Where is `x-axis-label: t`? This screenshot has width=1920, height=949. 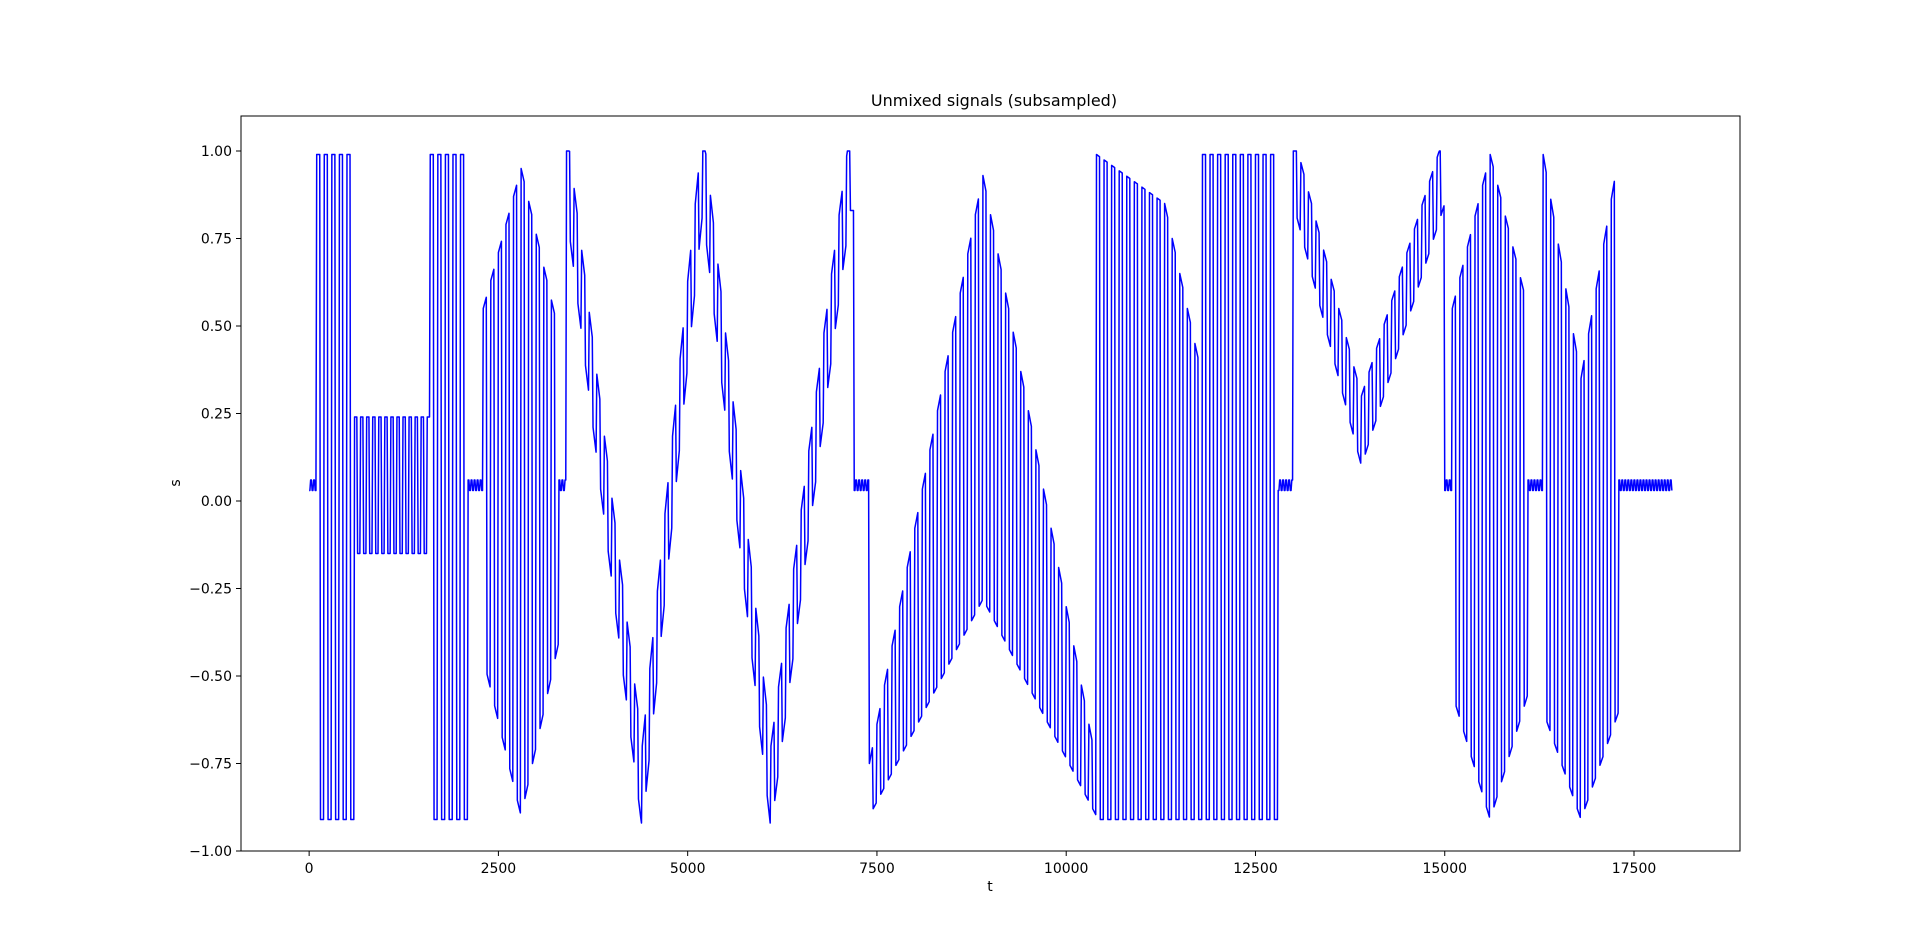 x-axis-label: t is located at coordinates (990, 887).